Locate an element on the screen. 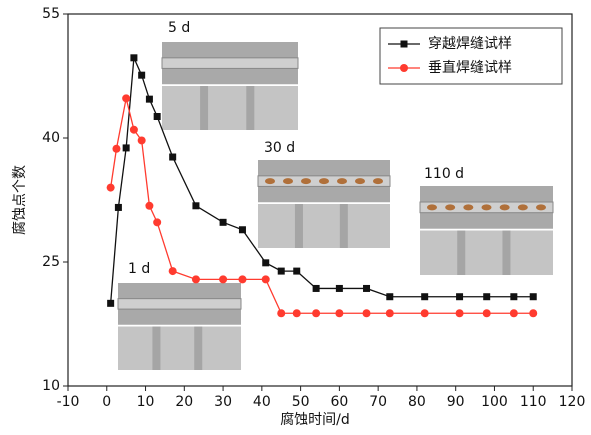 This screenshot has width=591, height=435. y-tick-label: 40 is located at coordinates (51, 138).